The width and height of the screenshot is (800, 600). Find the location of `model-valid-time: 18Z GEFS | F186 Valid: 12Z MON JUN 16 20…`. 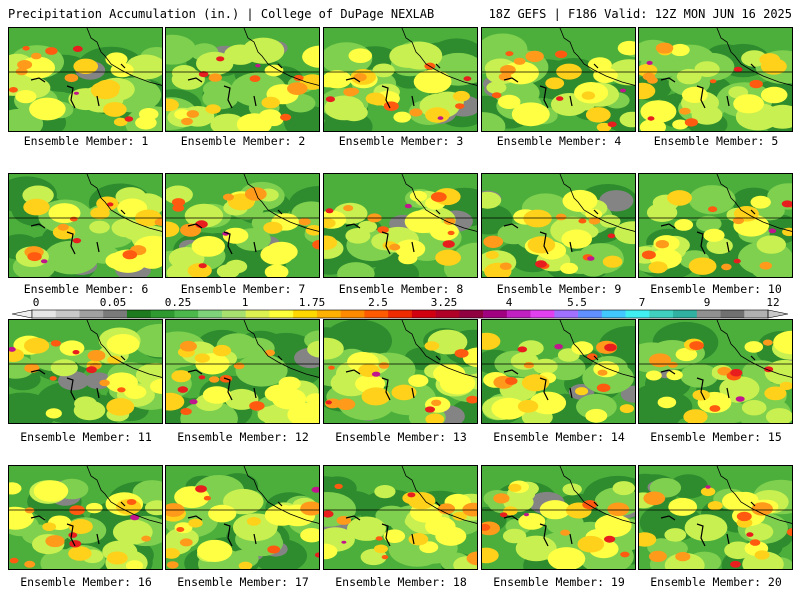

model-valid-time: 18Z GEFS | F186 Valid: 12Z MON JUN 16 20… is located at coordinates (640, 14).